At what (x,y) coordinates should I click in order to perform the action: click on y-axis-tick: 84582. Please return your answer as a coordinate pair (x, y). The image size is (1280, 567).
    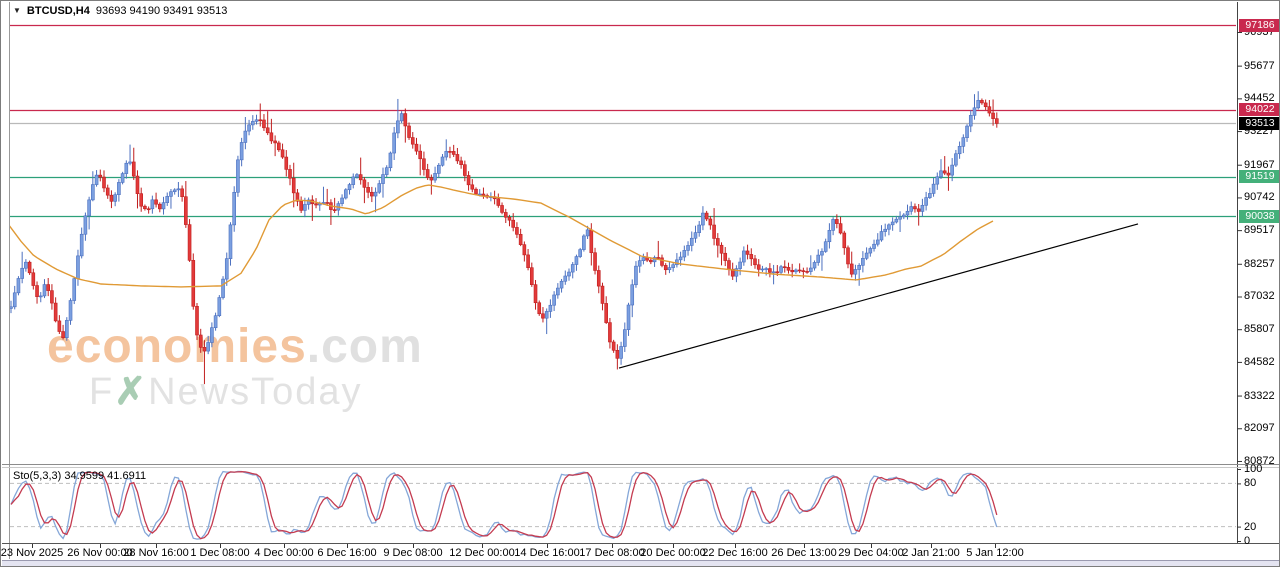
    Looking at the image, I should click on (1259, 361).